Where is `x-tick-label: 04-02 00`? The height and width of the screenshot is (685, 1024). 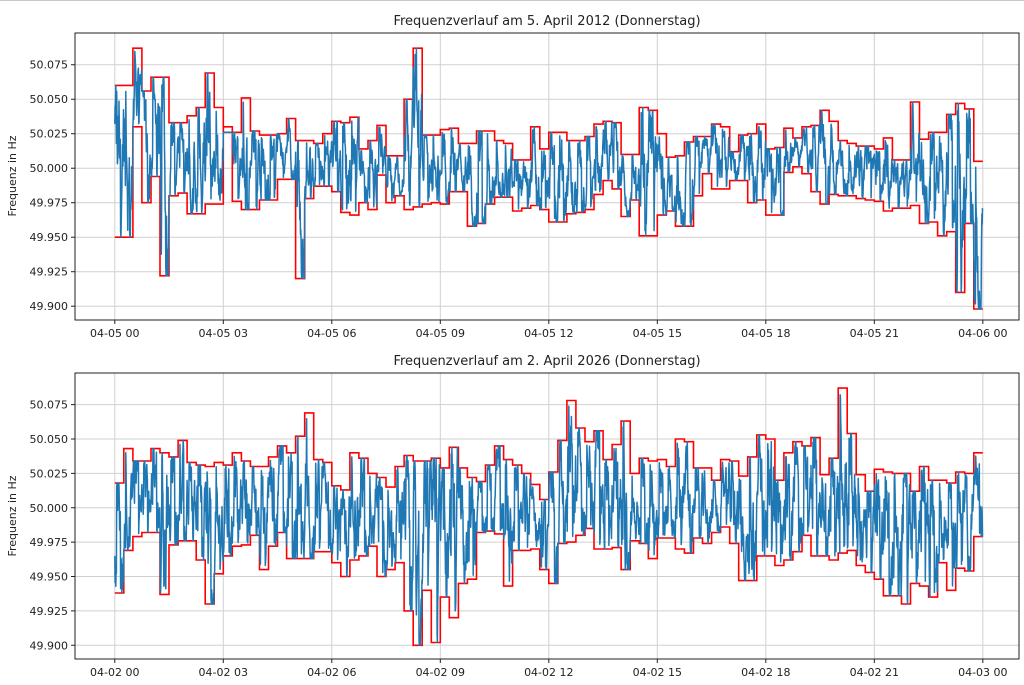
x-tick-label: 04-02 00 is located at coordinates (114, 672).